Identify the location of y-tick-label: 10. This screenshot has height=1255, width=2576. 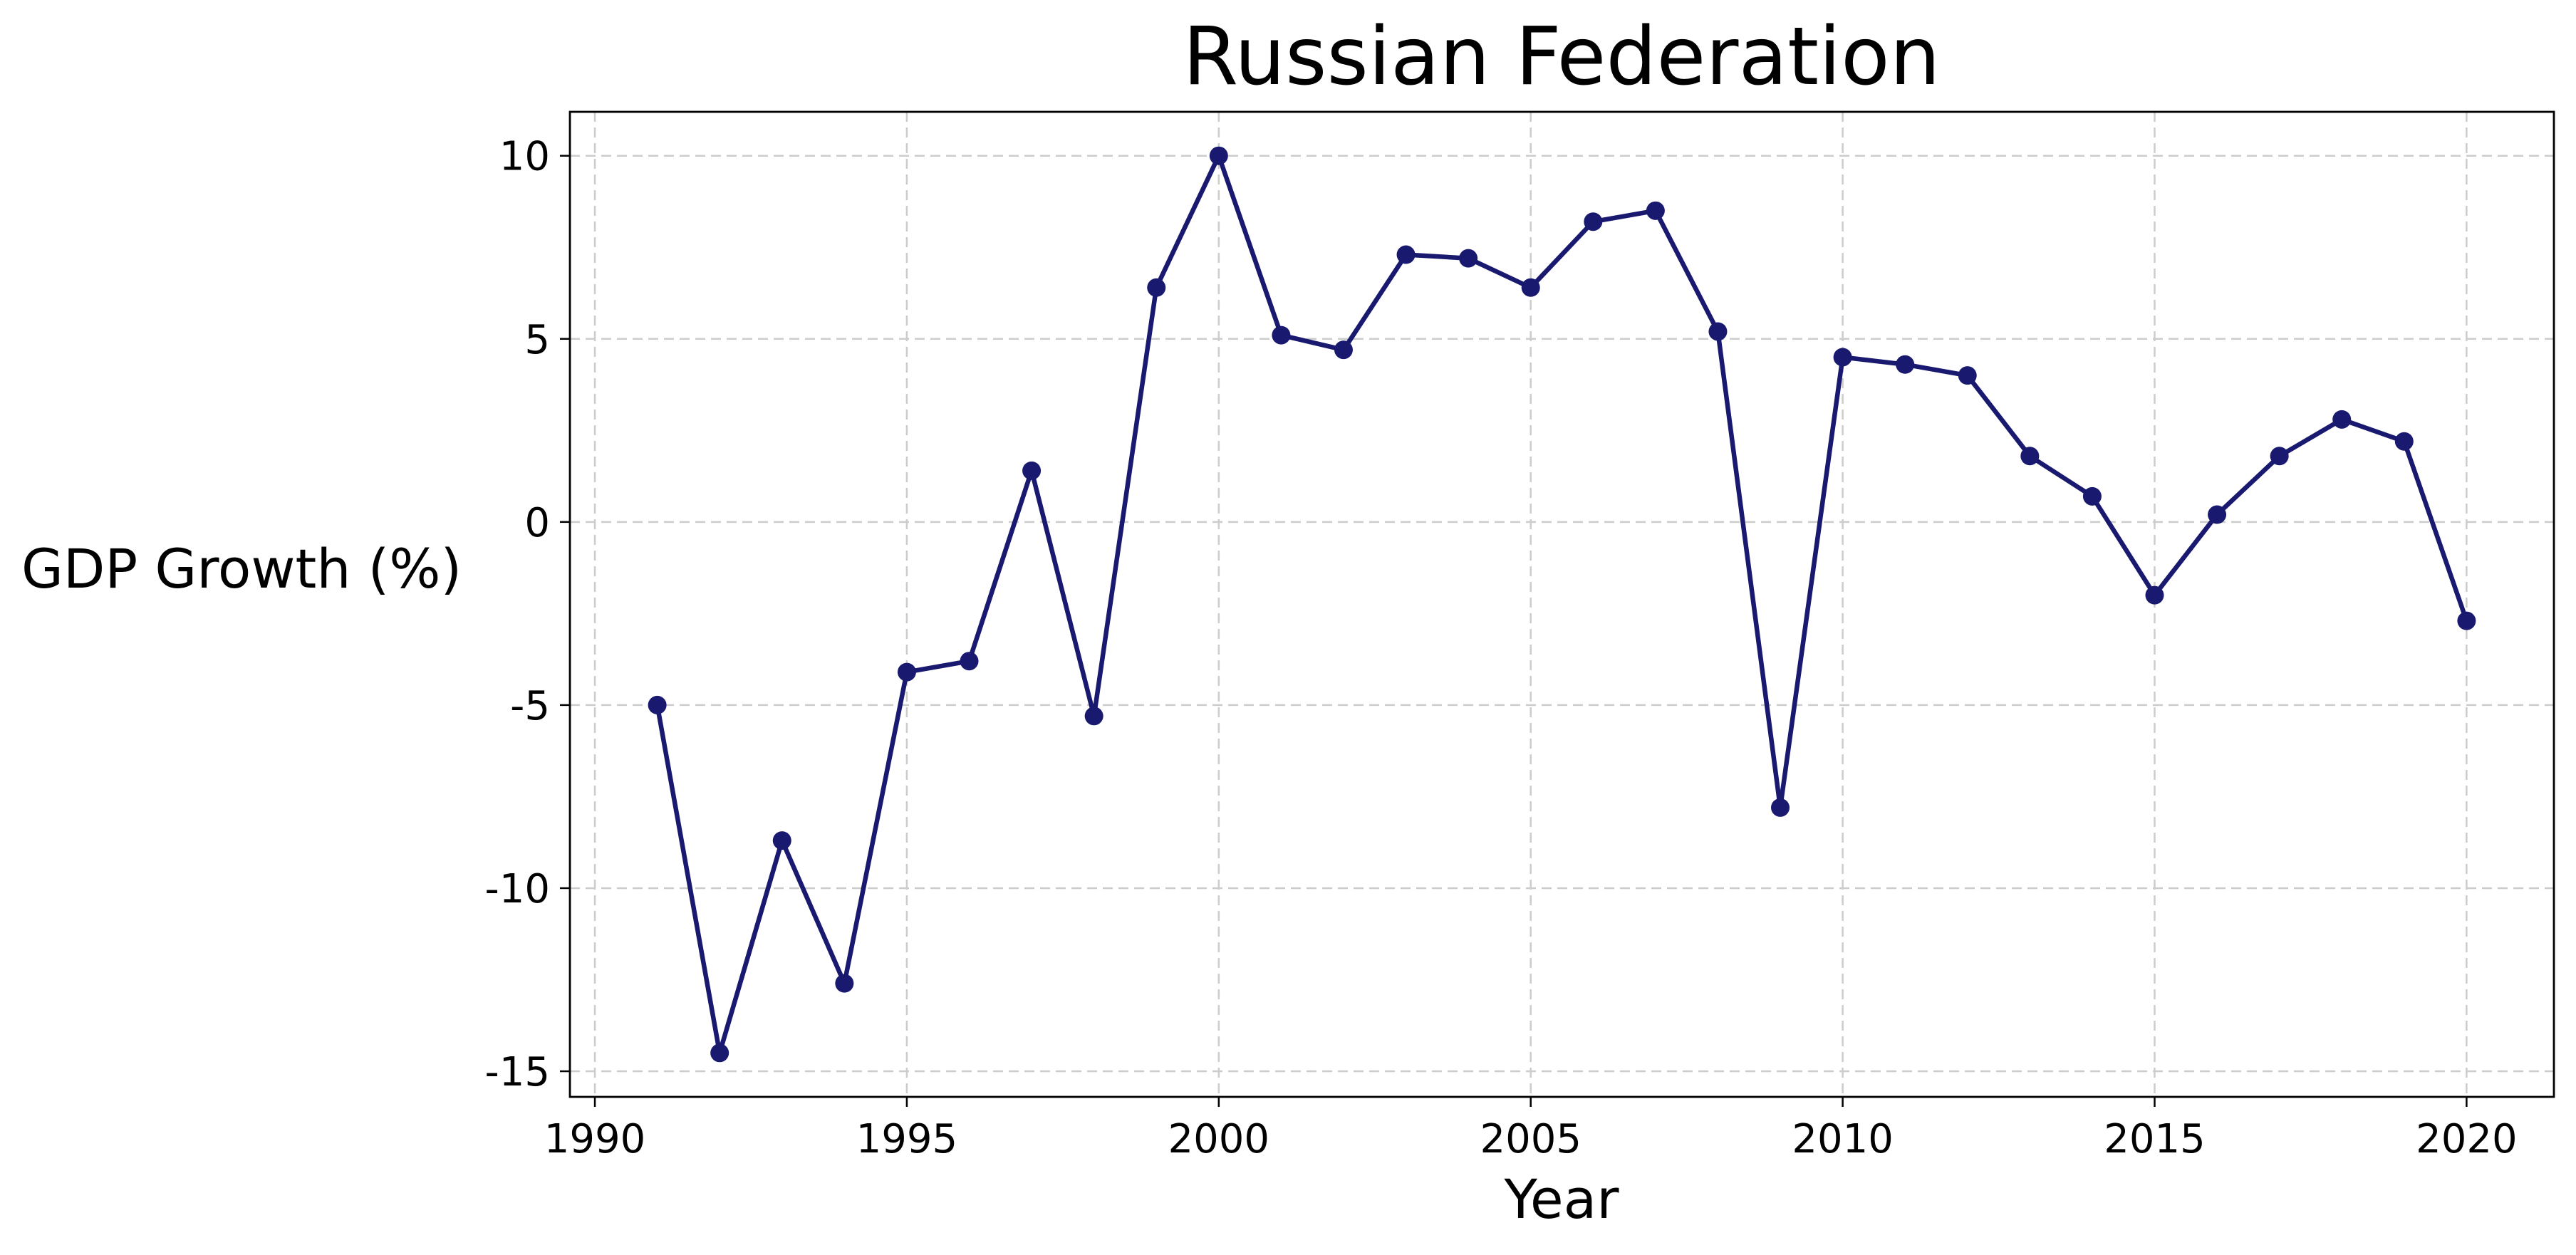
(524, 157).